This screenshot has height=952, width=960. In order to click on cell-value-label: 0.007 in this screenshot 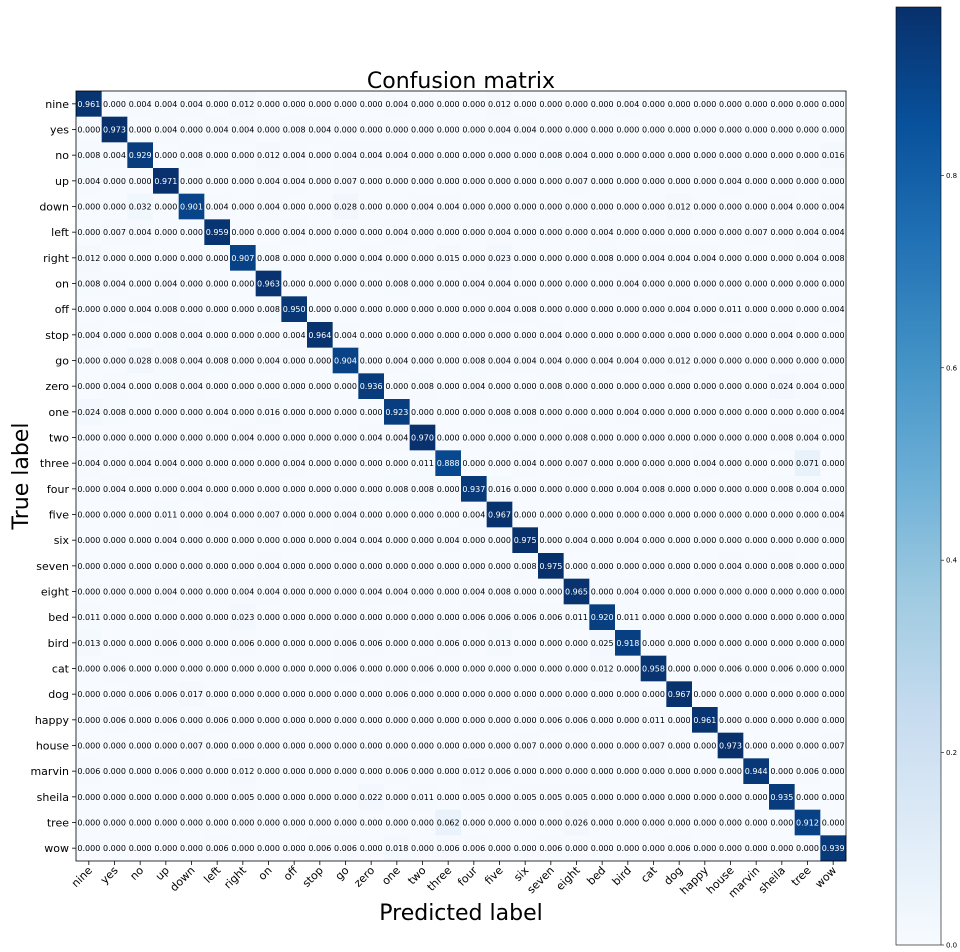, I will do `click(268, 515)`.